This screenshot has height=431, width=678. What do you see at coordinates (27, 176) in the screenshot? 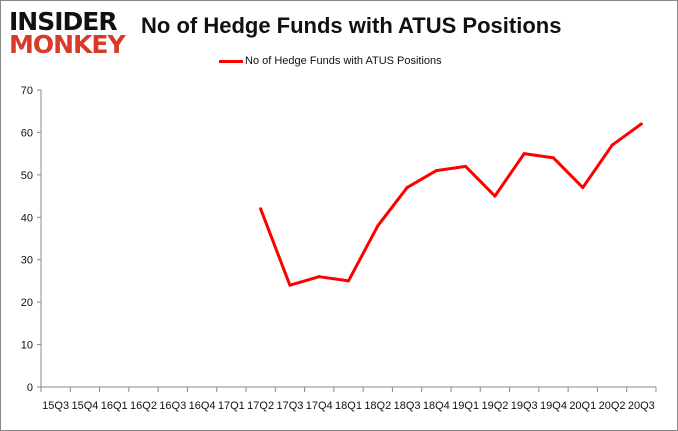
I see `y-tick-label: 50` at bounding box center [27, 176].